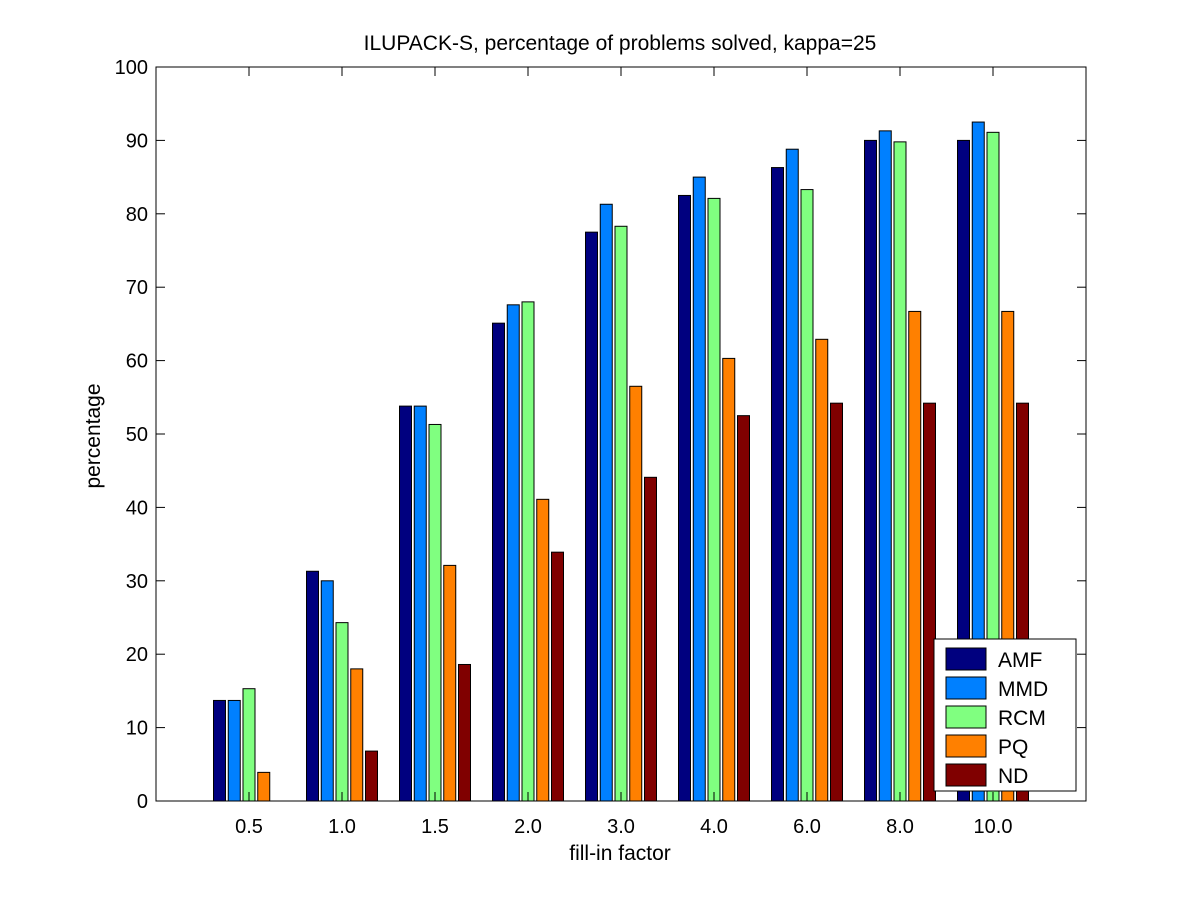 This screenshot has width=1200, height=905. I want to click on bar-pq-6.0, so click(822, 570).